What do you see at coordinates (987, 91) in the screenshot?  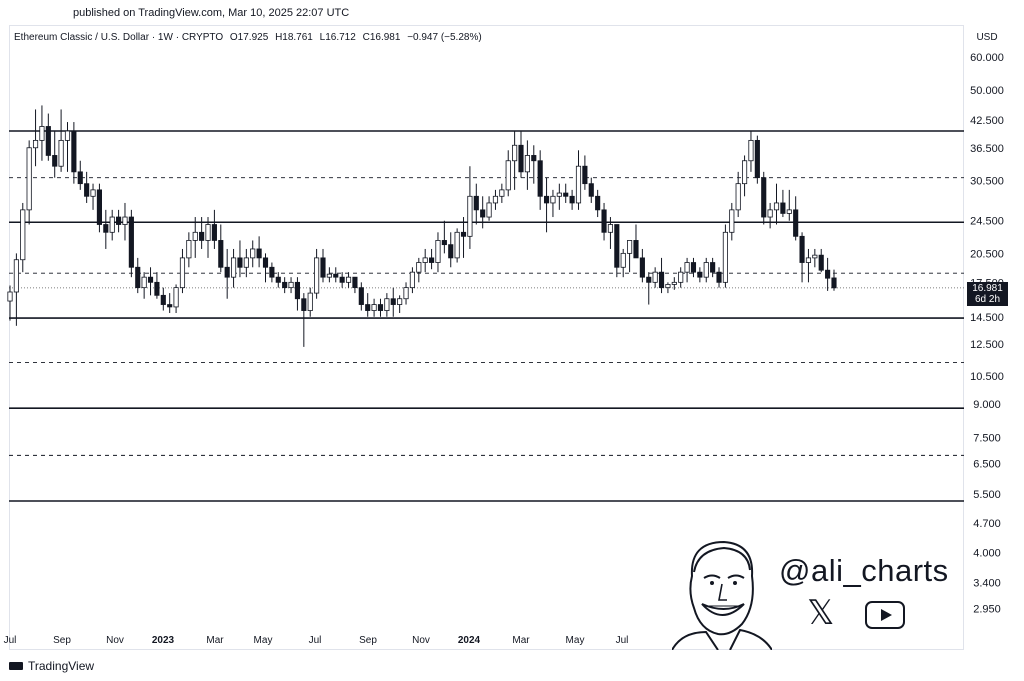 I see `y-tick-label: 50.000` at bounding box center [987, 91].